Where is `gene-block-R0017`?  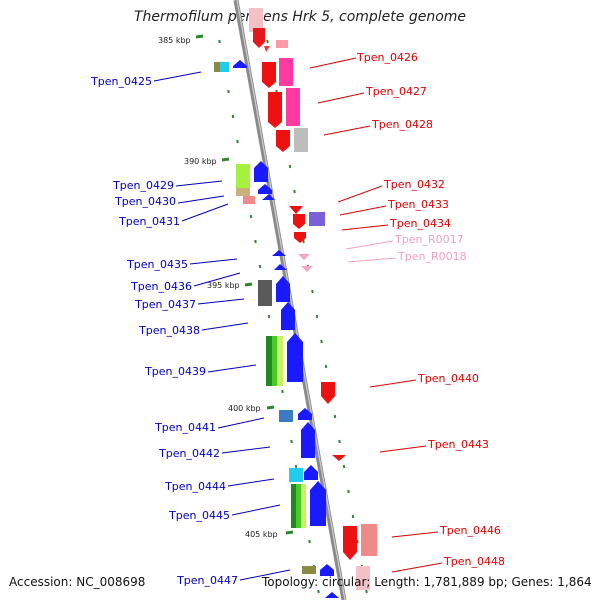 gene-block-R0017 is located at coordinates (304, 257).